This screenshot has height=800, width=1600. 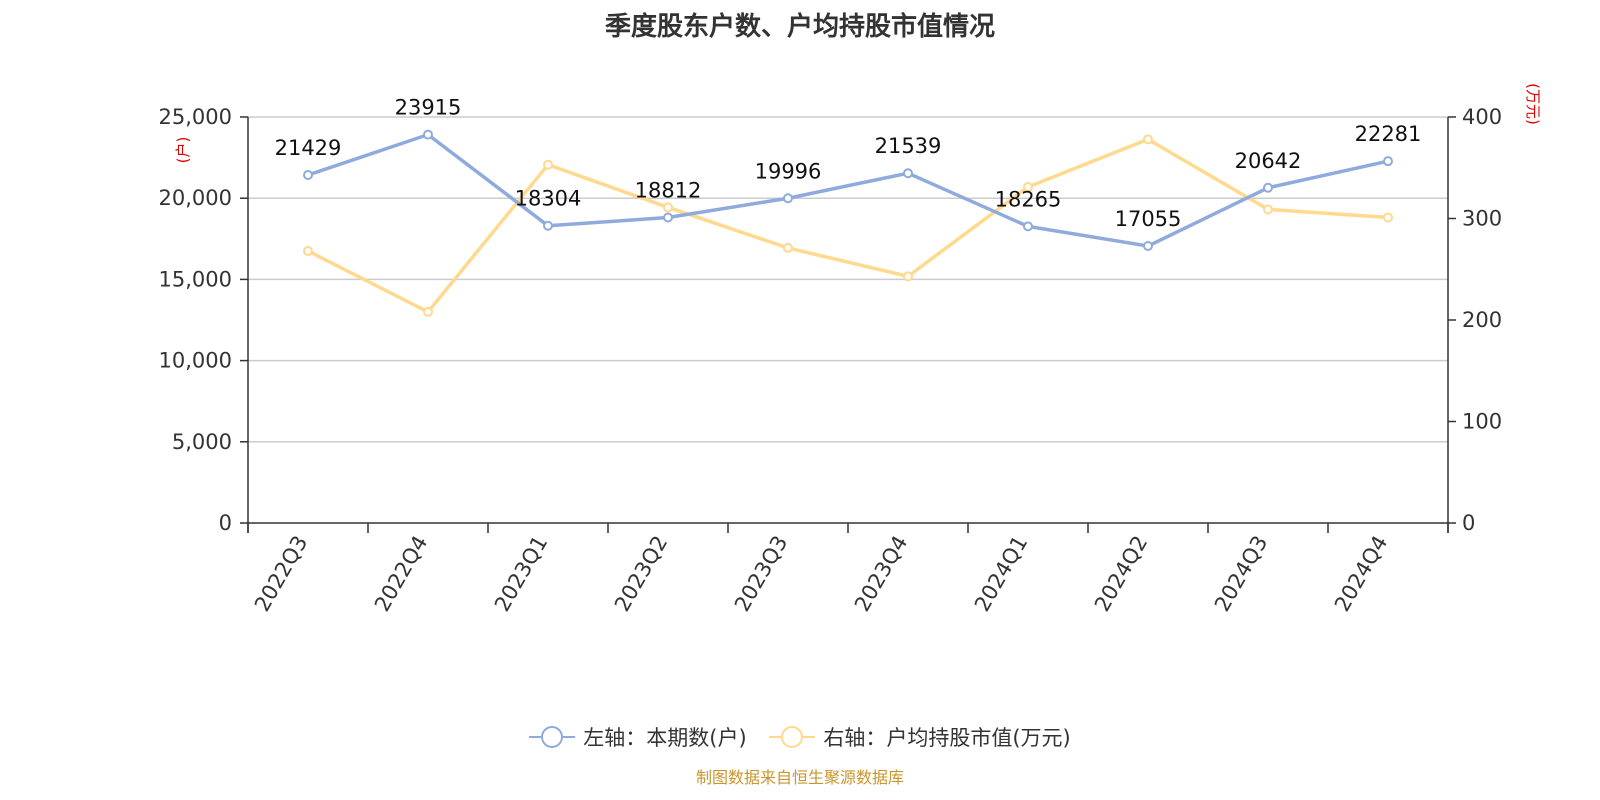 What do you see at coordinates (881, 574) in the screenshot?
I see `x-tick-label: 2023Q4` at bounding box center [881, 574].